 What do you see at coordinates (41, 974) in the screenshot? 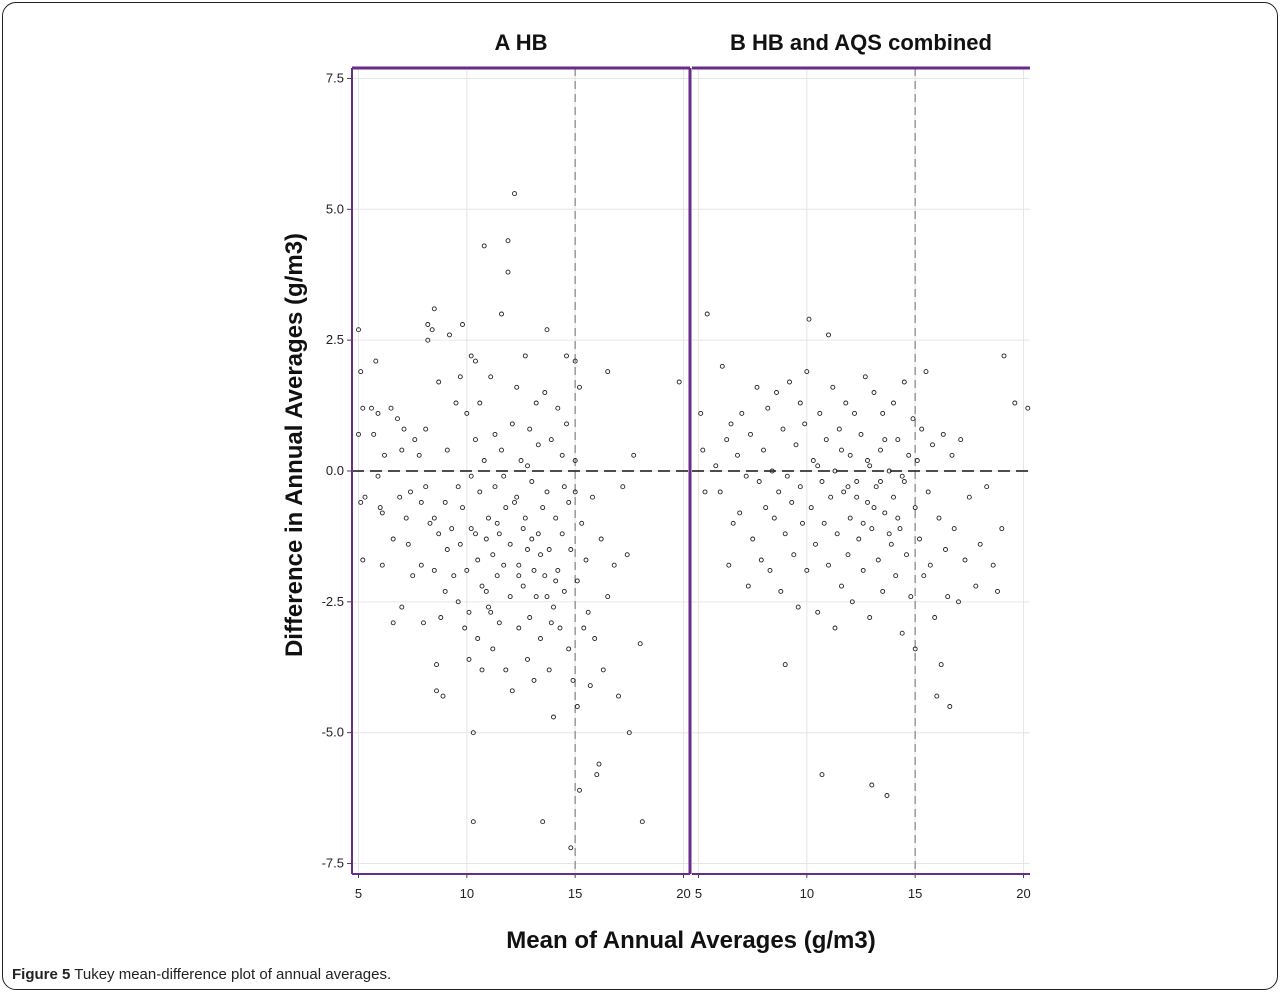
I see `caption-label: Figure 5` at bounding box center [41, 974].